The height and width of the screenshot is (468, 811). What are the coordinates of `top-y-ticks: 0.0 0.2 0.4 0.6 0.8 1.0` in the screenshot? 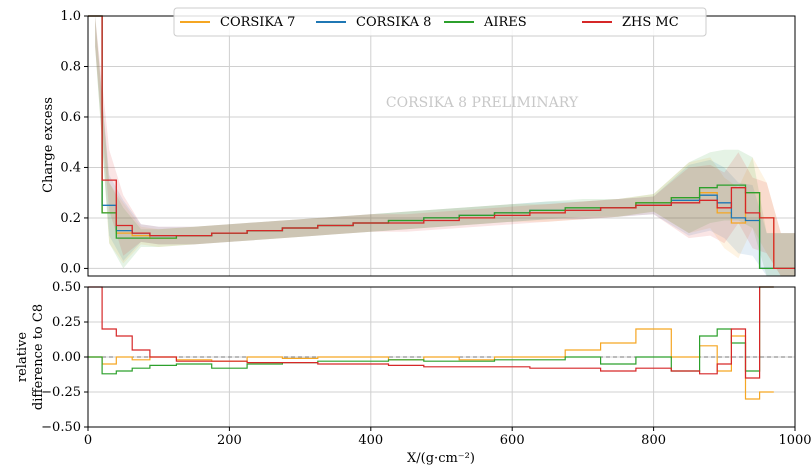 It's located at (74, 142).